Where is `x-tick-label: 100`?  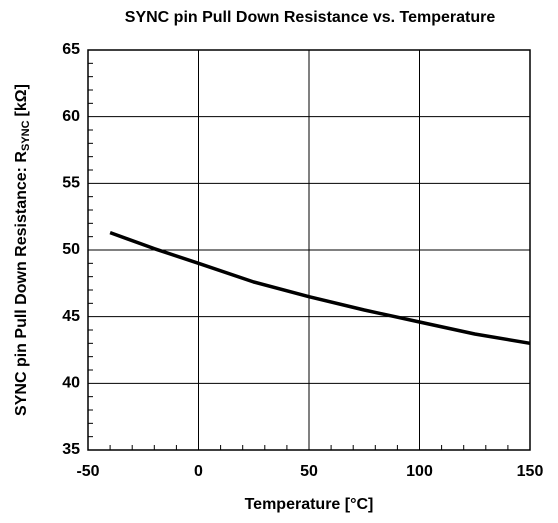
x-tick-label: 100 is located at coordinates (419, 471).